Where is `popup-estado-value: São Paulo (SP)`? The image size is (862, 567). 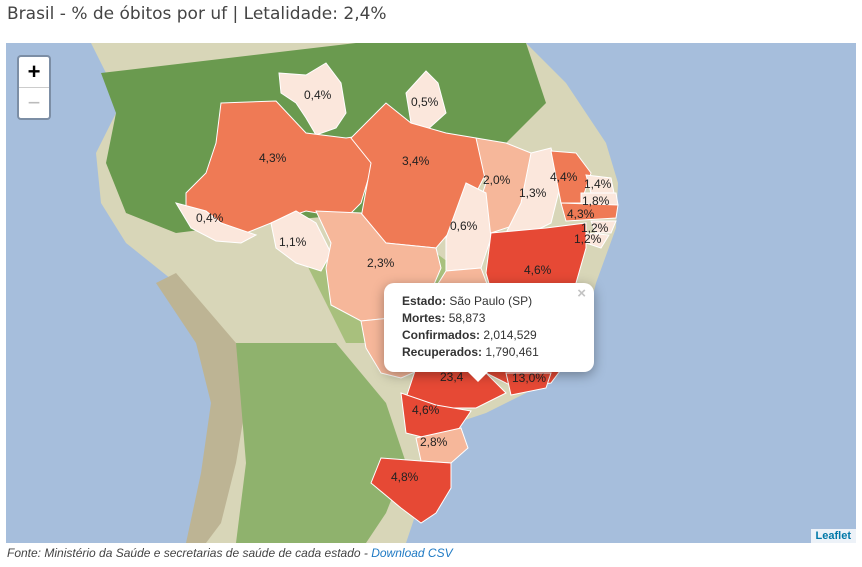
popup-estado-value: São Paulo (SP) is located at coordinates (491, 301).